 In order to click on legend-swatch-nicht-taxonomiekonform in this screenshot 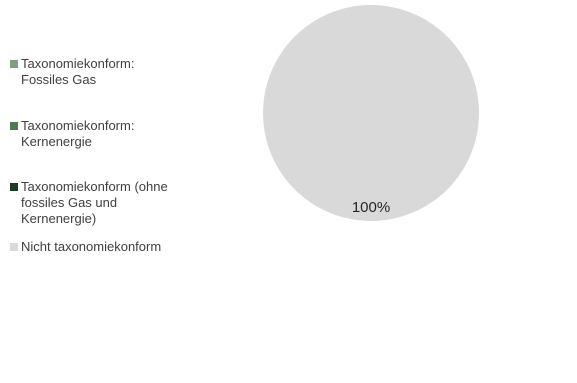, I will do `click(14, 247)`.